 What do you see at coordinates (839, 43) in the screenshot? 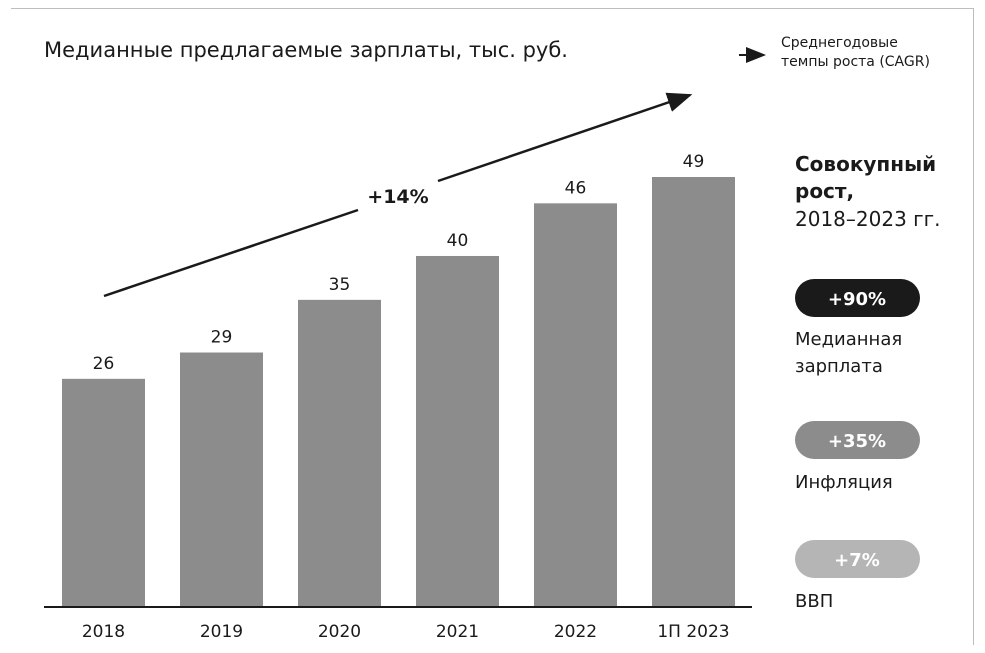
I see `legend-text-line1: Среднегодовые` at bounding box center [839, 43].